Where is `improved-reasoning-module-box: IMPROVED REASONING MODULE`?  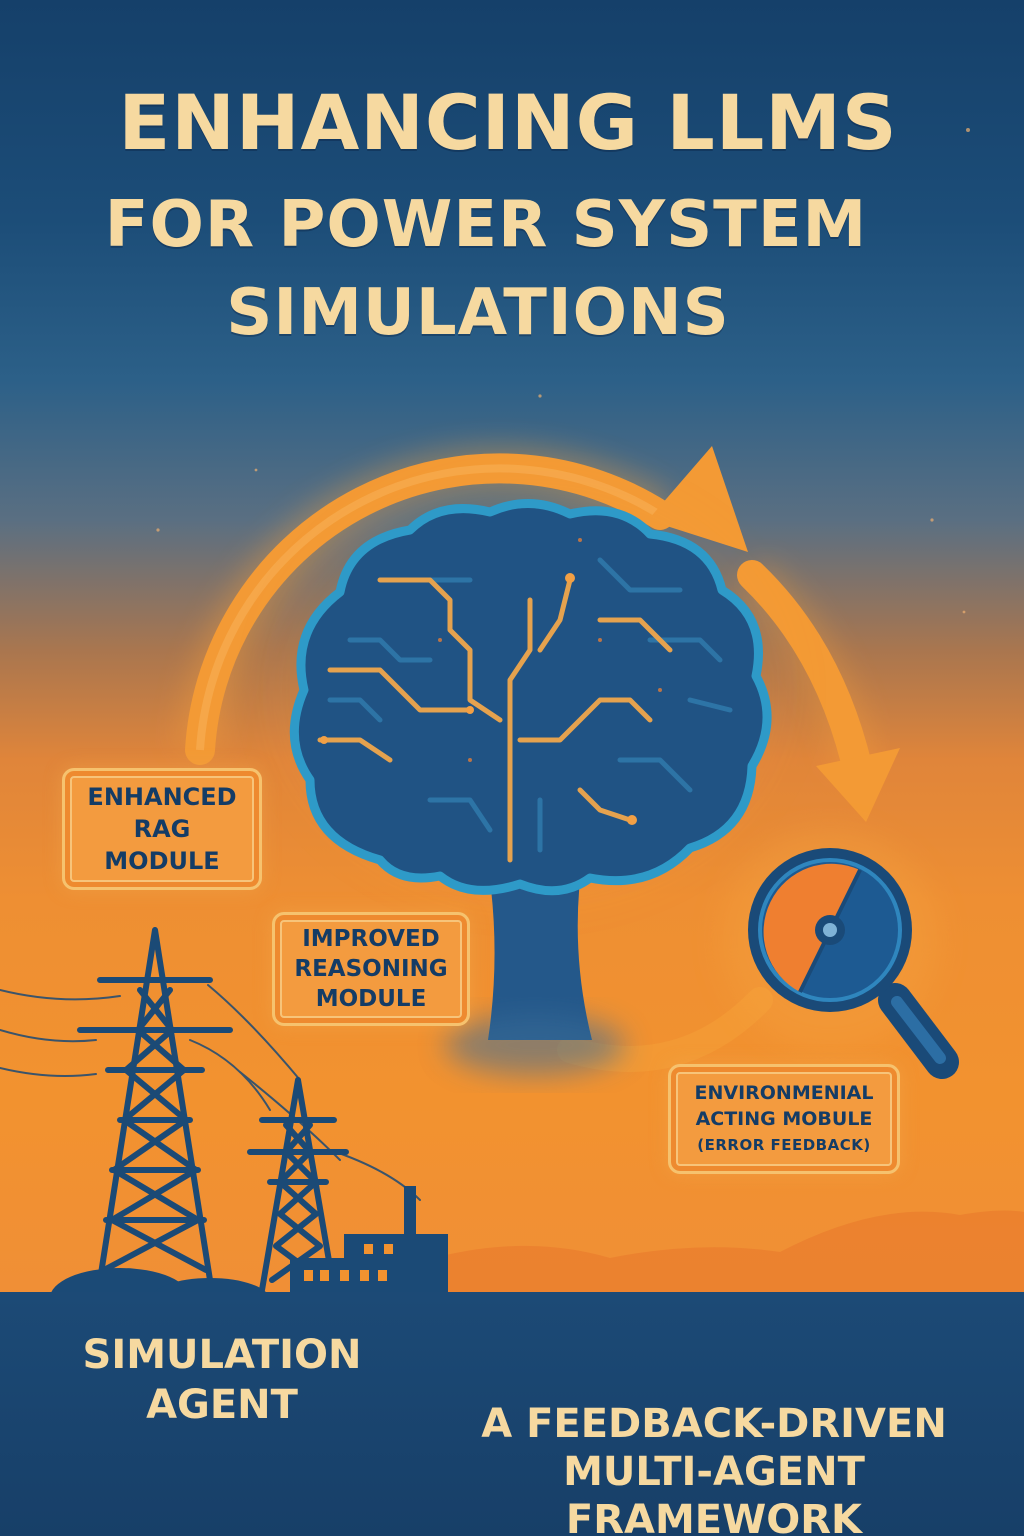
improved-reasoning-module-box: IMPROVED REASONING MODULE is located at coordinates (371, 969).